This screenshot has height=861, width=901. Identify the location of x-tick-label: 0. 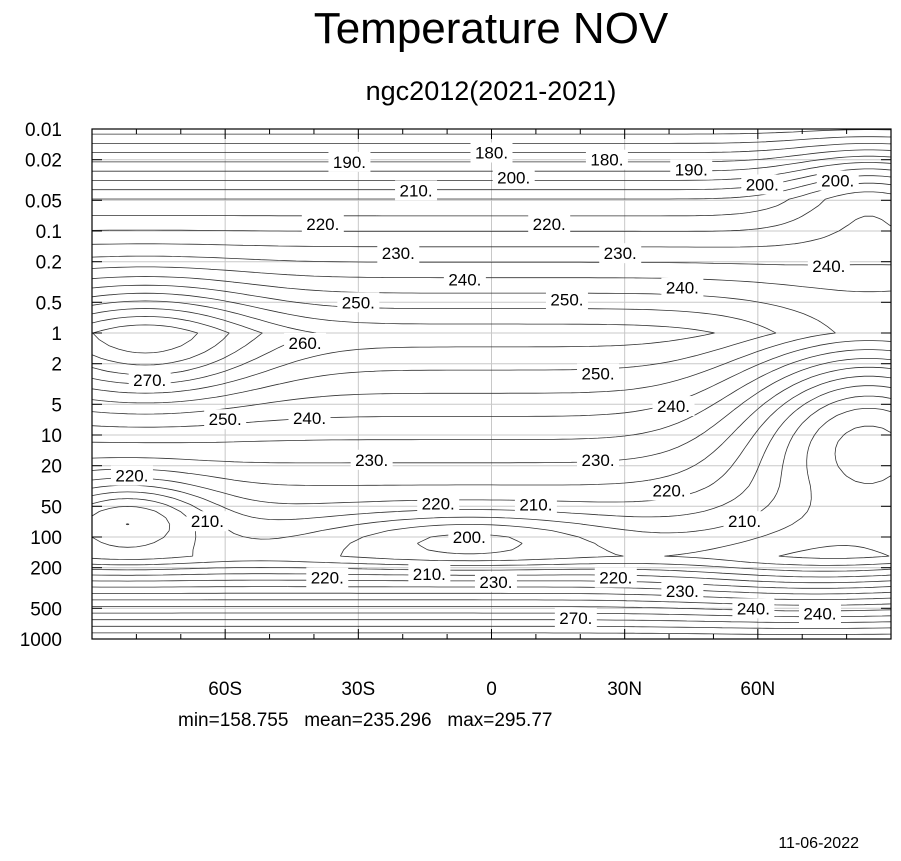
(491, 689).